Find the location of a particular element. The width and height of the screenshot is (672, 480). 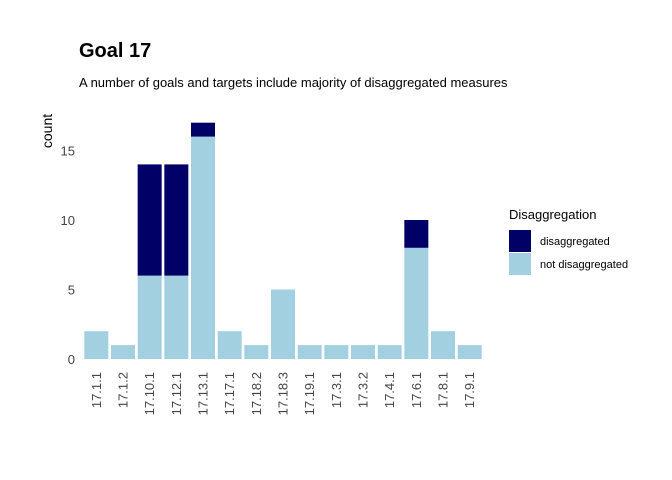

x-tick-label: 17.12.1 is located at coordinates (176, 393).